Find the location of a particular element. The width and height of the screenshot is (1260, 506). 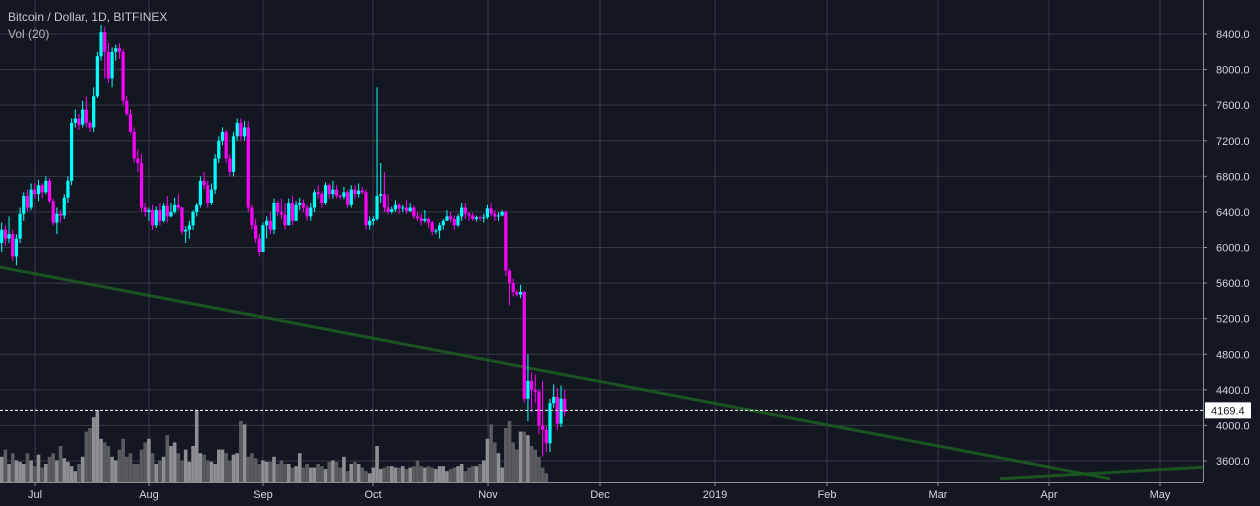

trendline is located at coordinates (1101, 473).